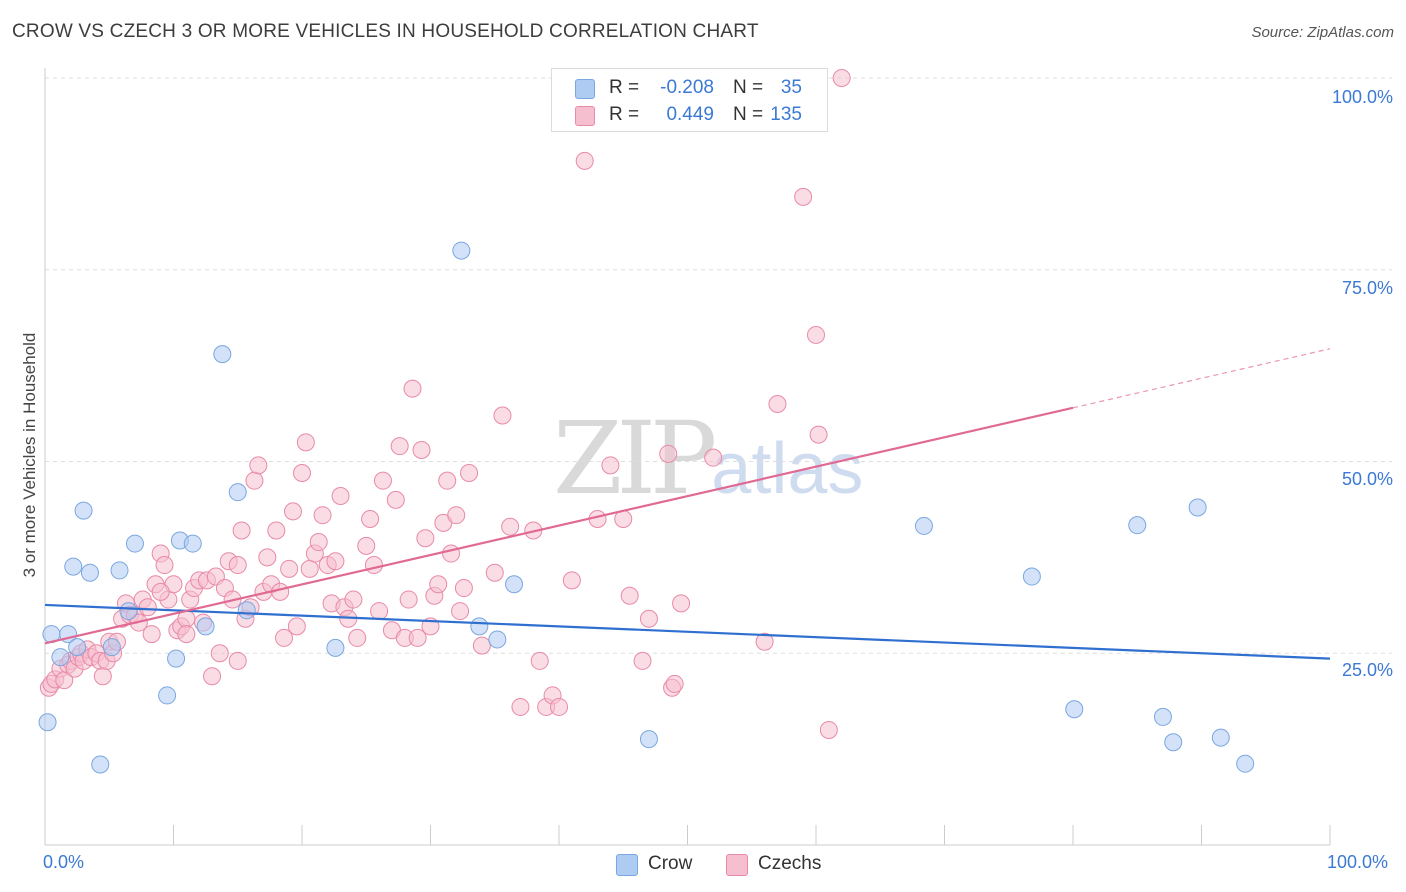  Describe the element at coordinates (791, 87) in the screenshot. I see `legend-n-value: 35` at that location.